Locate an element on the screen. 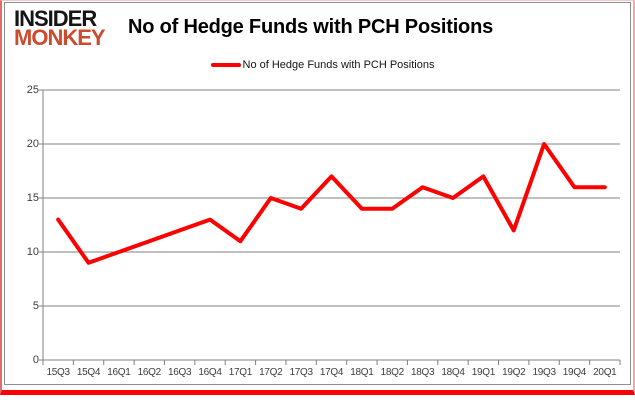  x-tick-label: 17Q3 is located at coordinates (301, 372).